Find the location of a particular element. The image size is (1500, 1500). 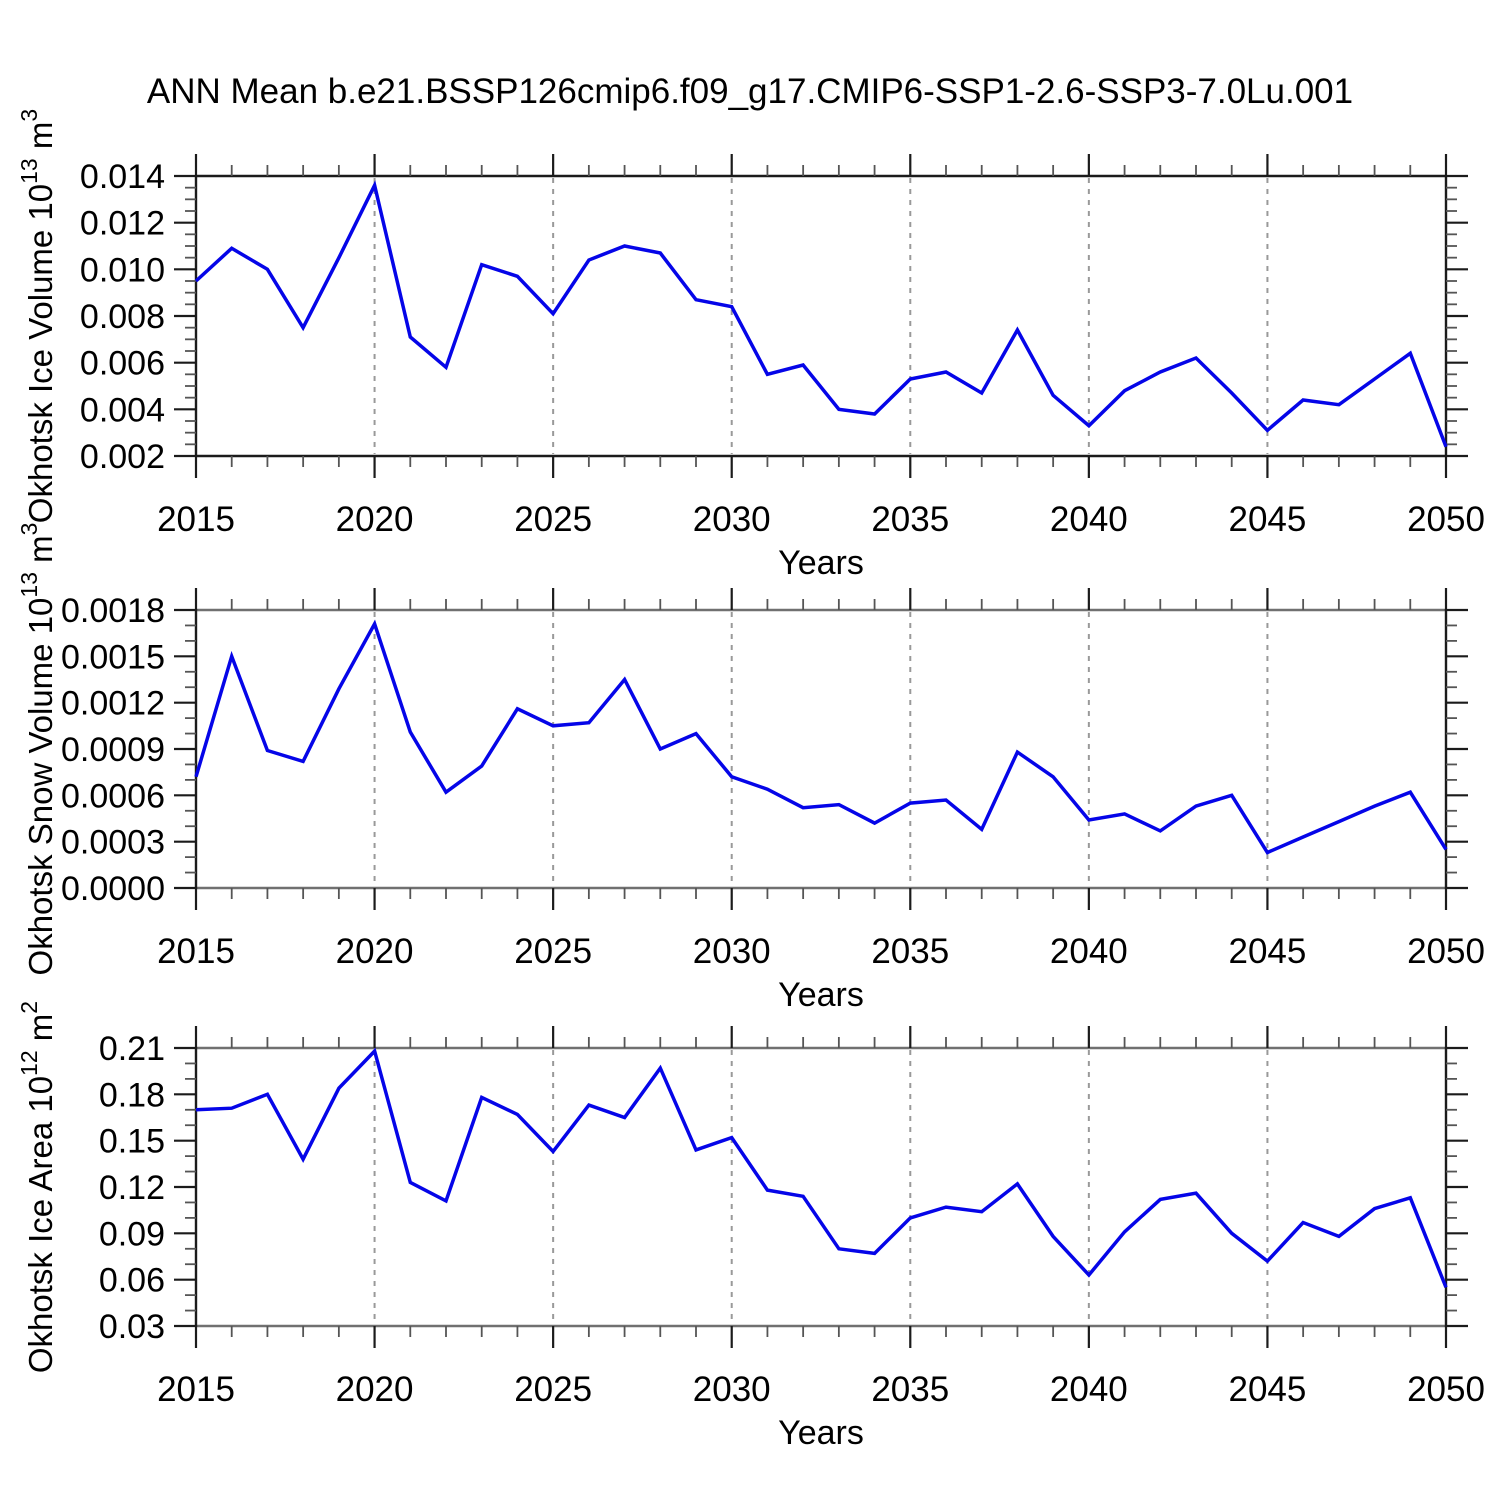

okhotsk-ice-volume-data-line is located at coordinates (821, 314).